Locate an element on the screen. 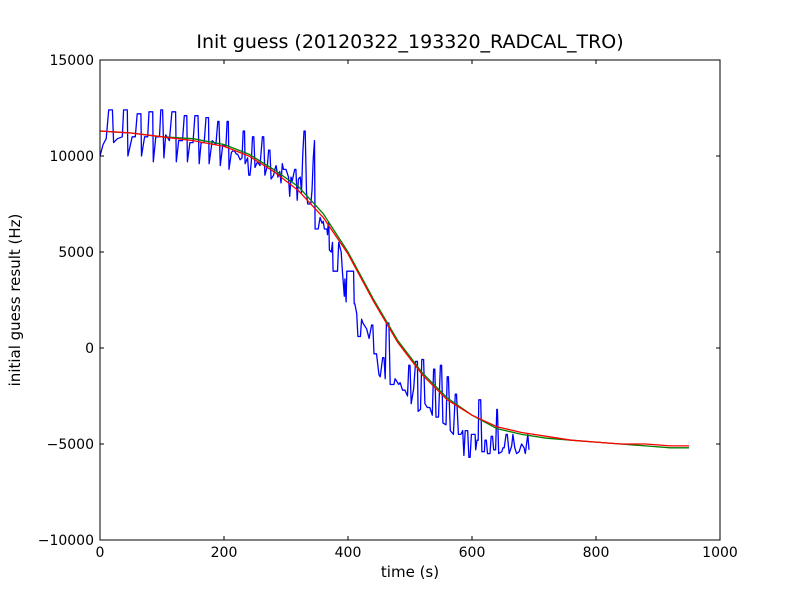 The width and height of the screenshot is (800, 600). y-axis-label: initial guess result (Hz) is located at coordinates (15, 300).